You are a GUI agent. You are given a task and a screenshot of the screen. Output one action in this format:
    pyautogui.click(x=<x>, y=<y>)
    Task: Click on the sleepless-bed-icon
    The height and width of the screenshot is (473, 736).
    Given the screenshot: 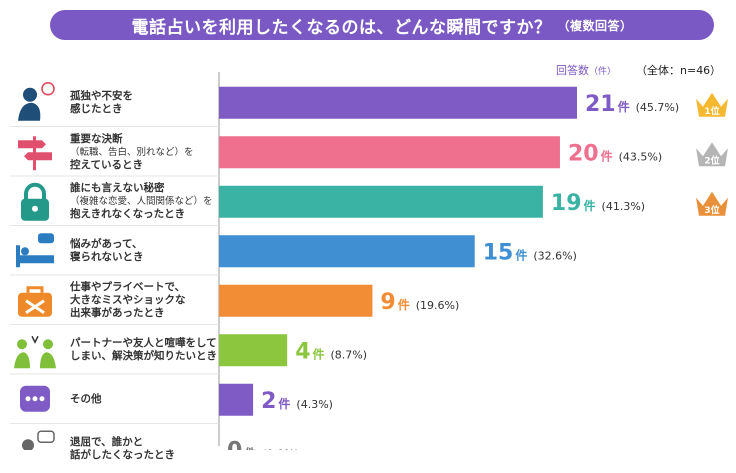 What is the action you would take?
    pyautogui.click(x=35, y=250)
    